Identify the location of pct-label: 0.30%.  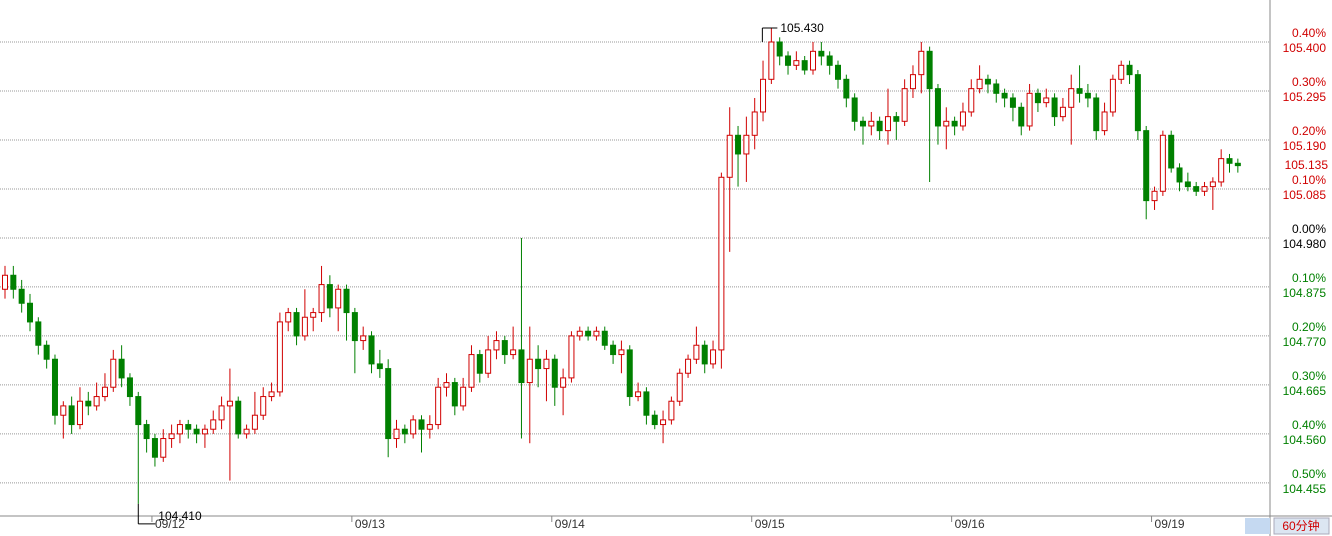
(1309, 82).